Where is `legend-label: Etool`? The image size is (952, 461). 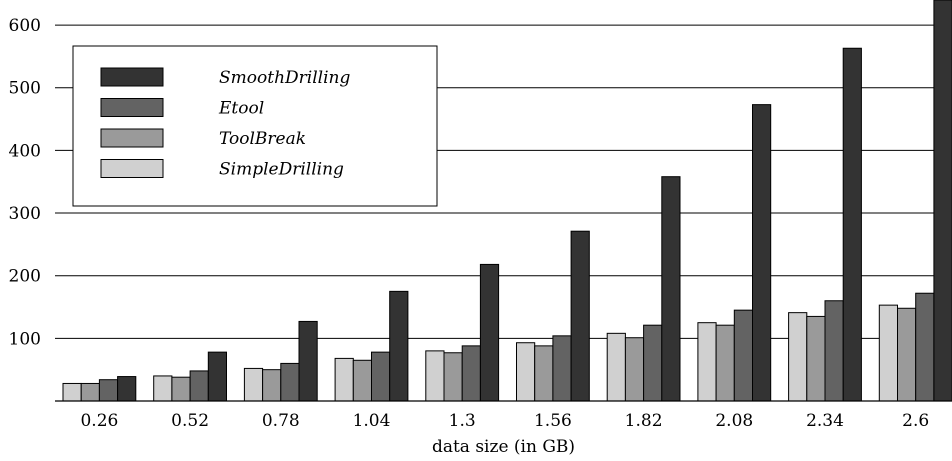 legend-label: Etool is located at coordinates (241, 109).